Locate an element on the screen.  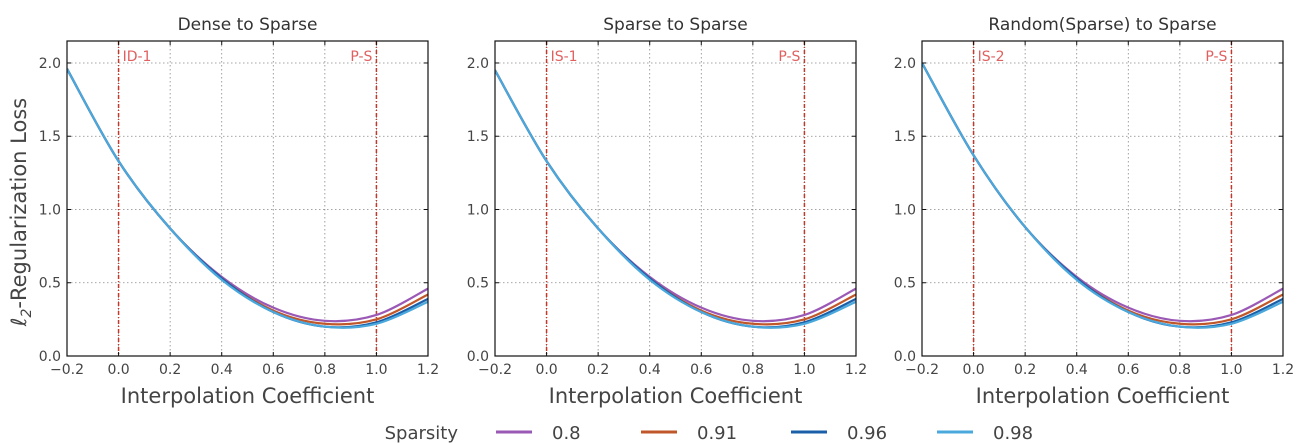
panel-title: Dense to Sparse is located at coordinates (248, 25).